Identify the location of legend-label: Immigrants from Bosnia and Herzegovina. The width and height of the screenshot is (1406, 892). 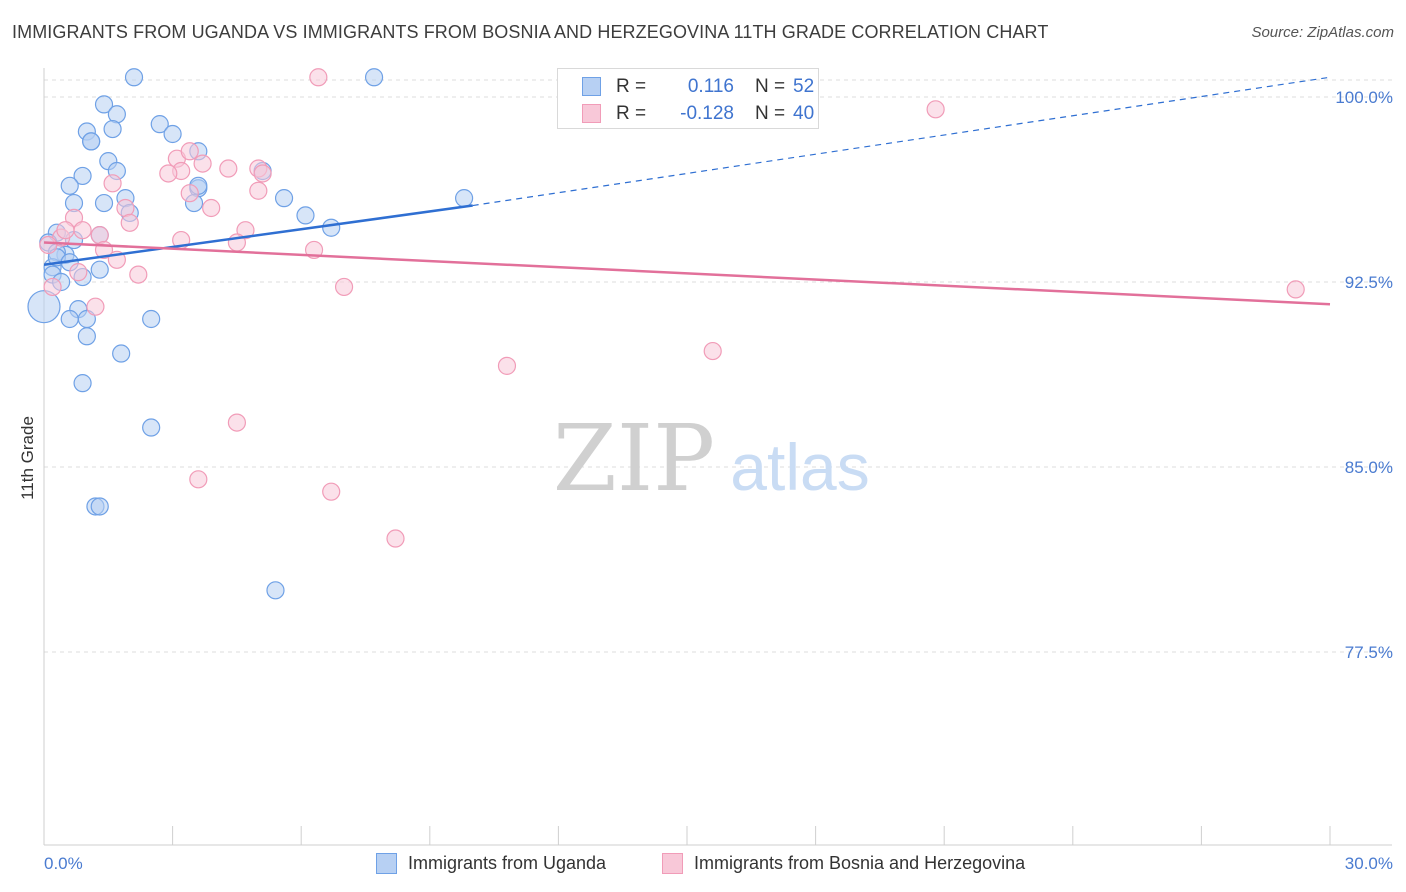
(860, 863).